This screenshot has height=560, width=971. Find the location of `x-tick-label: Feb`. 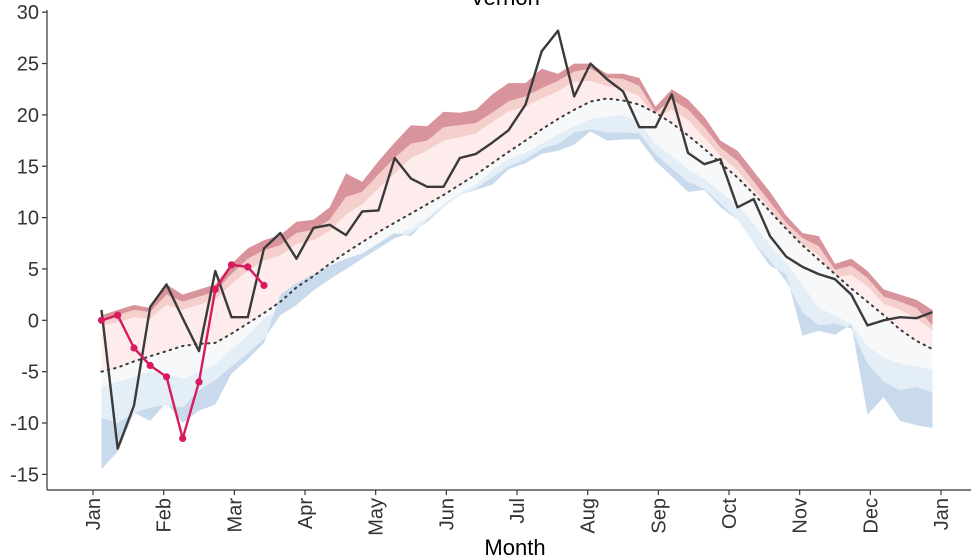

x-tick-label: Feb is located at coordinates (165, 515).